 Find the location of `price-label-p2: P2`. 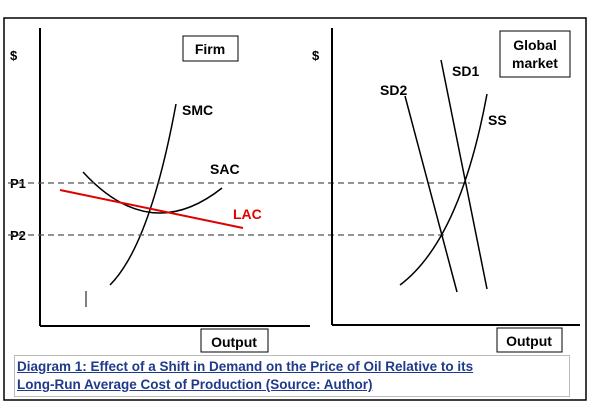

price-label-p2: P2 is located at coordinates (18, 235).